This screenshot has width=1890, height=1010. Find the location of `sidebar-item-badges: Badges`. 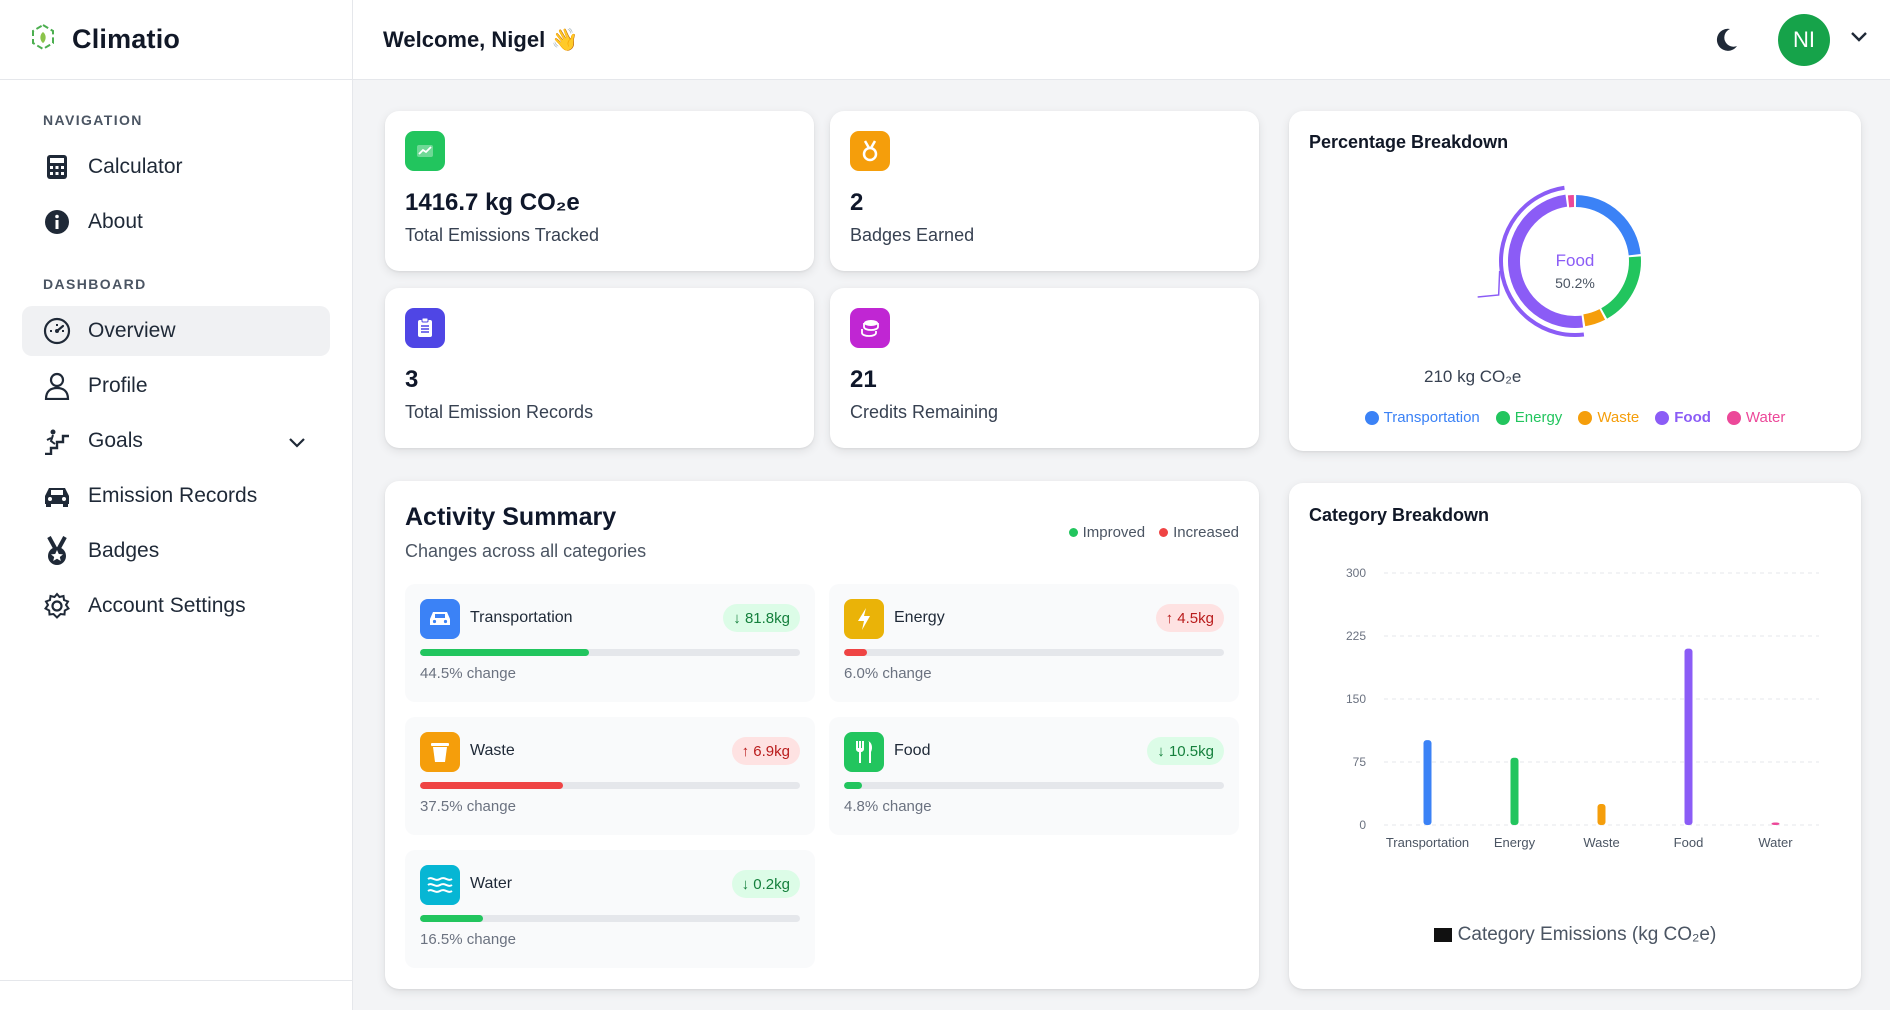

sidebar-item-badges: Badges is located at coordinates (176, 551).